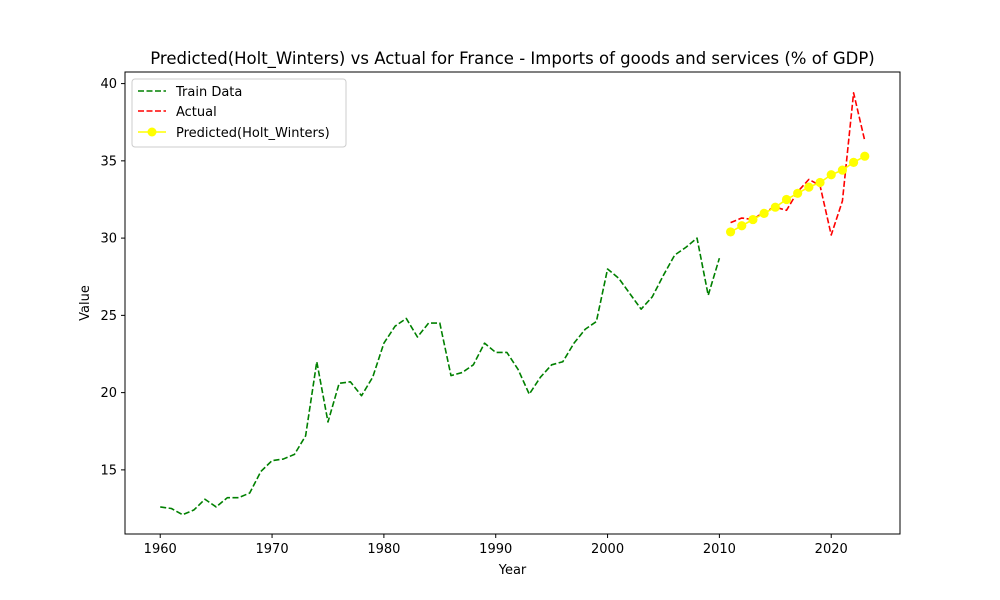 The width and height of the screenshot is (1000, 600). I want to click on y-axis: 15 20 25 30 35 40, so click(112, 277).